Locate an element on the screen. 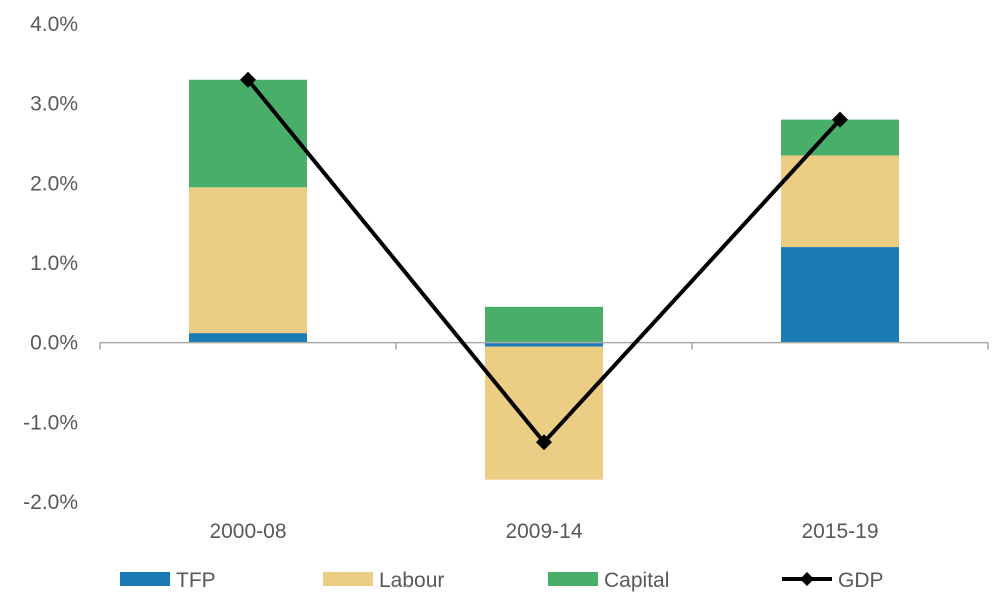 The image size is (1004, 600). legend-label-tfp: TFP is located at coordinates (196, 580).